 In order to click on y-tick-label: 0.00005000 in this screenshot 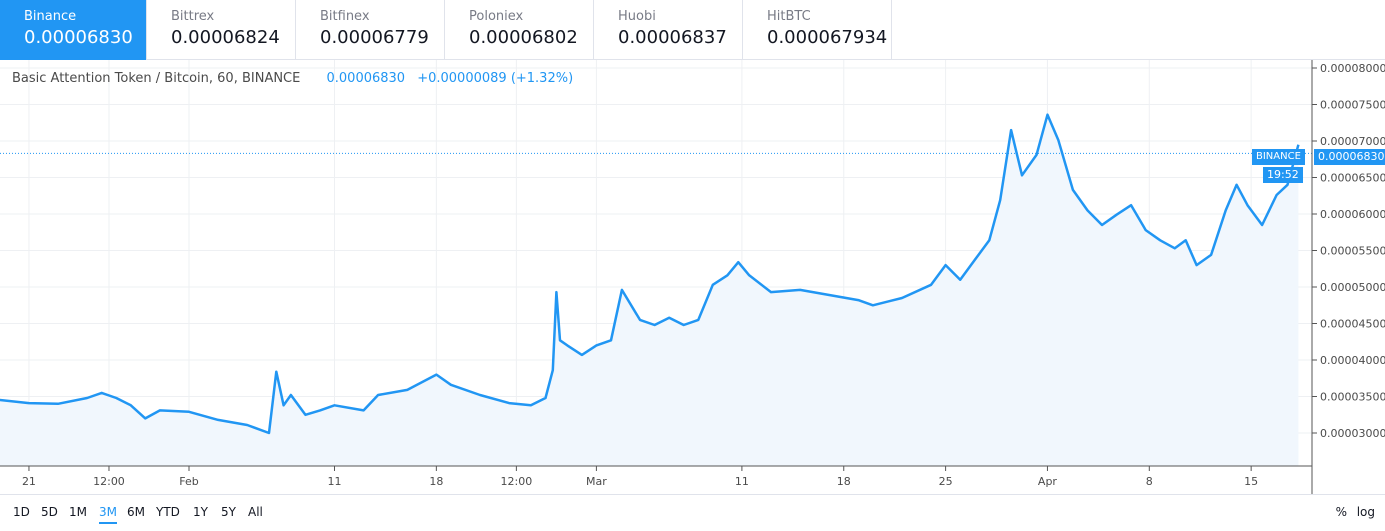, I will do `click(1352, 287)`.